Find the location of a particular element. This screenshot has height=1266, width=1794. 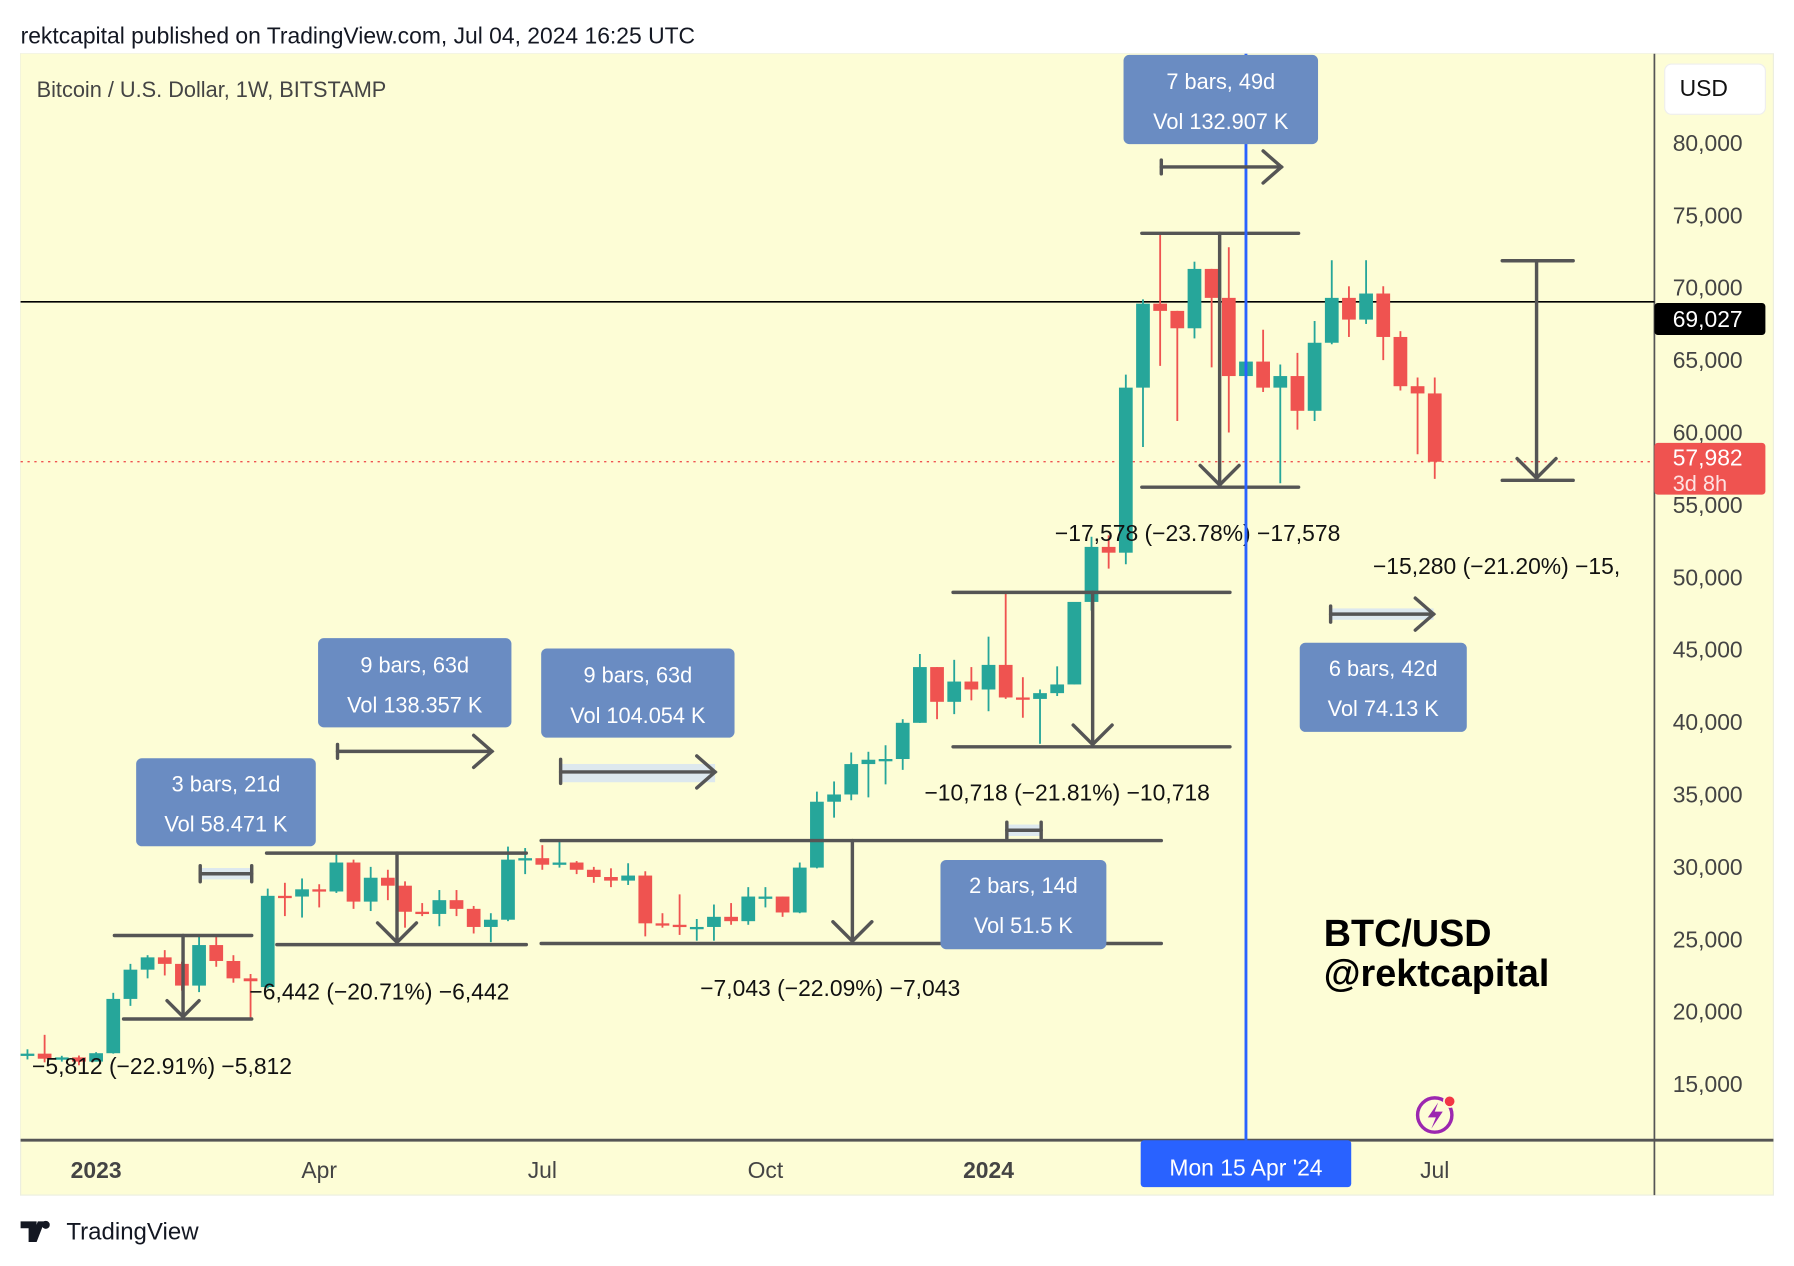

symbol-title: Bitcoin / U.S. Dollar, 1W, BITSTAMP is located at coordinates (212, 89).